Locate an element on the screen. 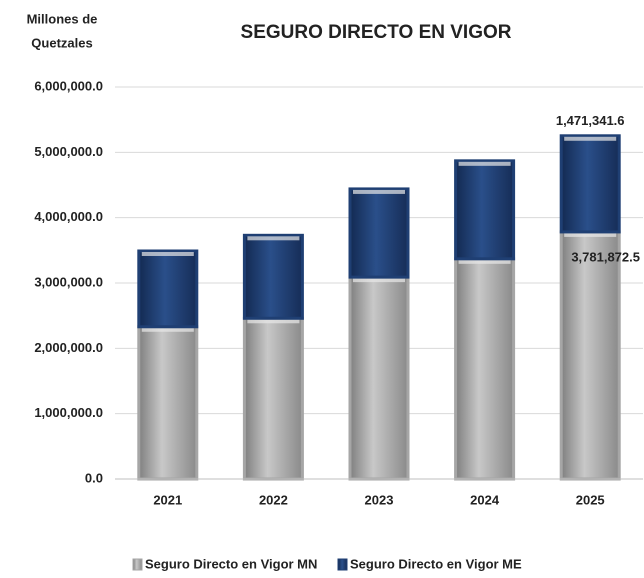 The height and width of the screenshot is (578, 644). x-tick-label: 2025 is located at coordinates (590, 499).